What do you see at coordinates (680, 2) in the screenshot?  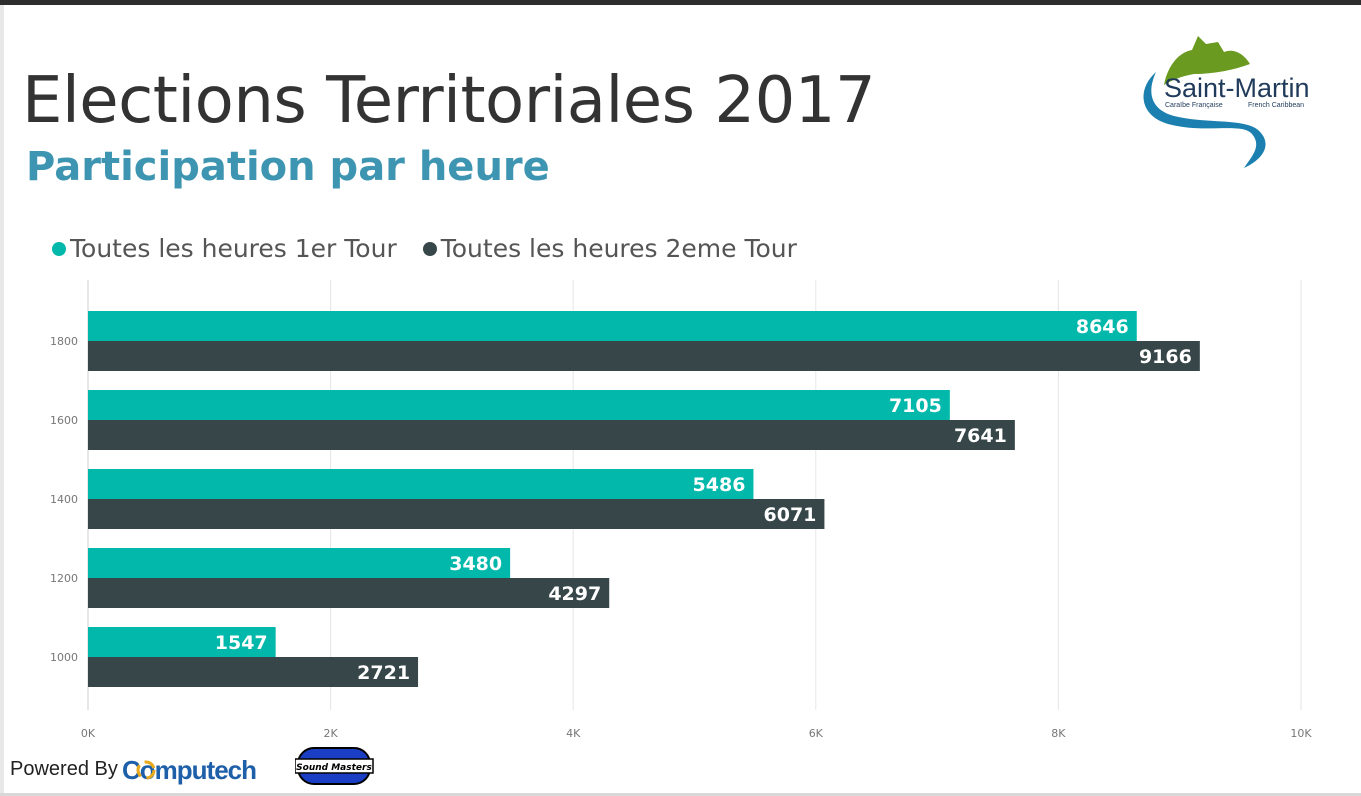 I see `window-top-strip` at bounding box center [680, 2].